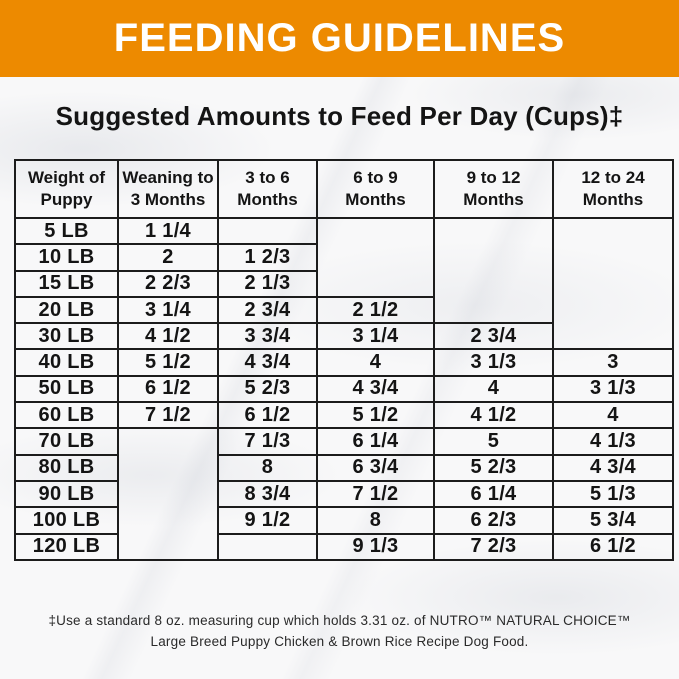  I want to click on column-header-weight: Weight of Puppy, so click(66, 189).